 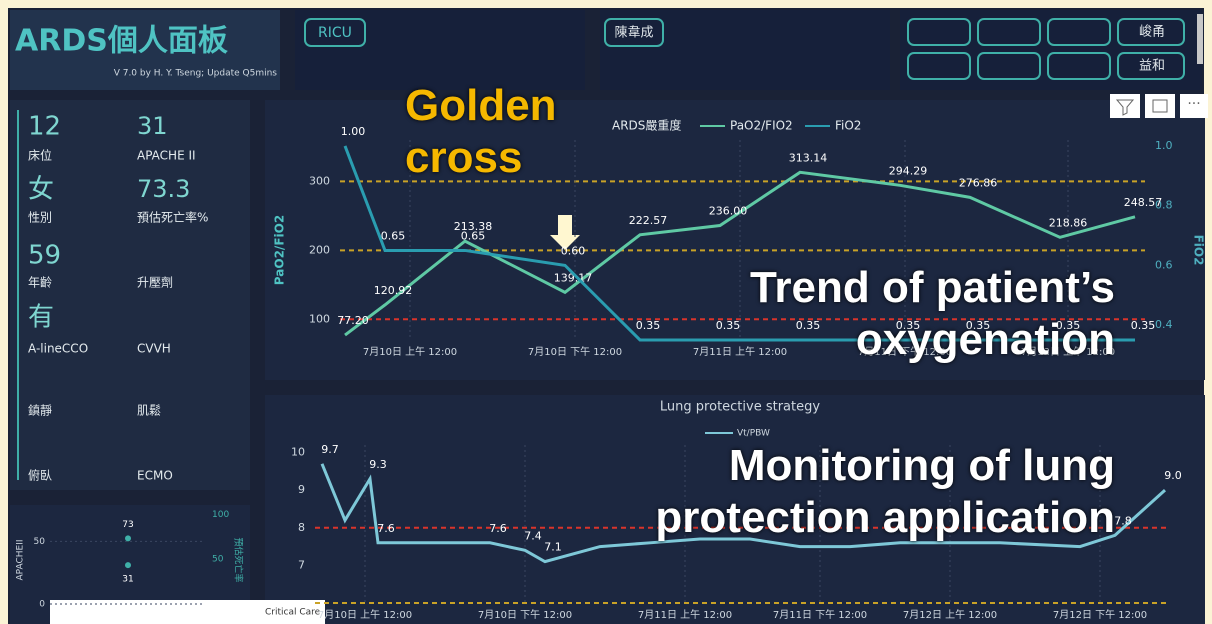 I want to click on y2-tick-label: 0.6, so click(x=1164, y=264).